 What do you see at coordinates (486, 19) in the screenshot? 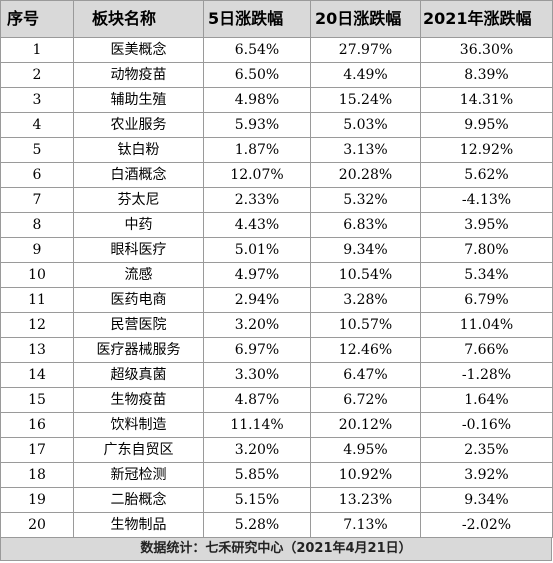
I see `header-ytd-change: 2021年涨跌幅` at bounding box center [486, 19].